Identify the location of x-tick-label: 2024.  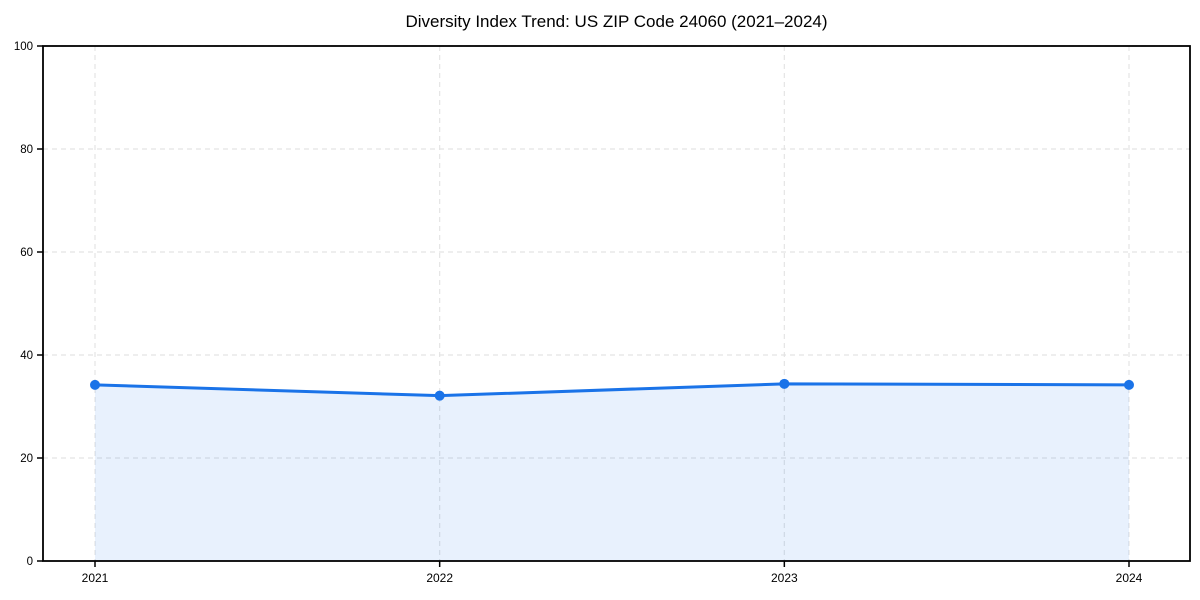
(1129, 578).